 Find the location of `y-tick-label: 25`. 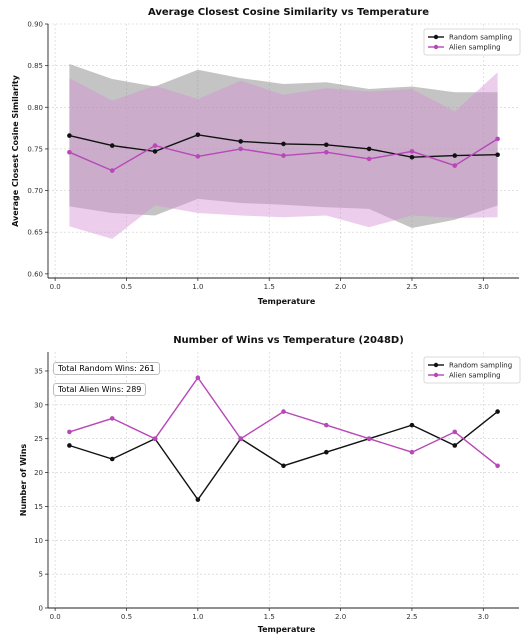

y-tick-label: 25 is located at coordinates (38, 439).